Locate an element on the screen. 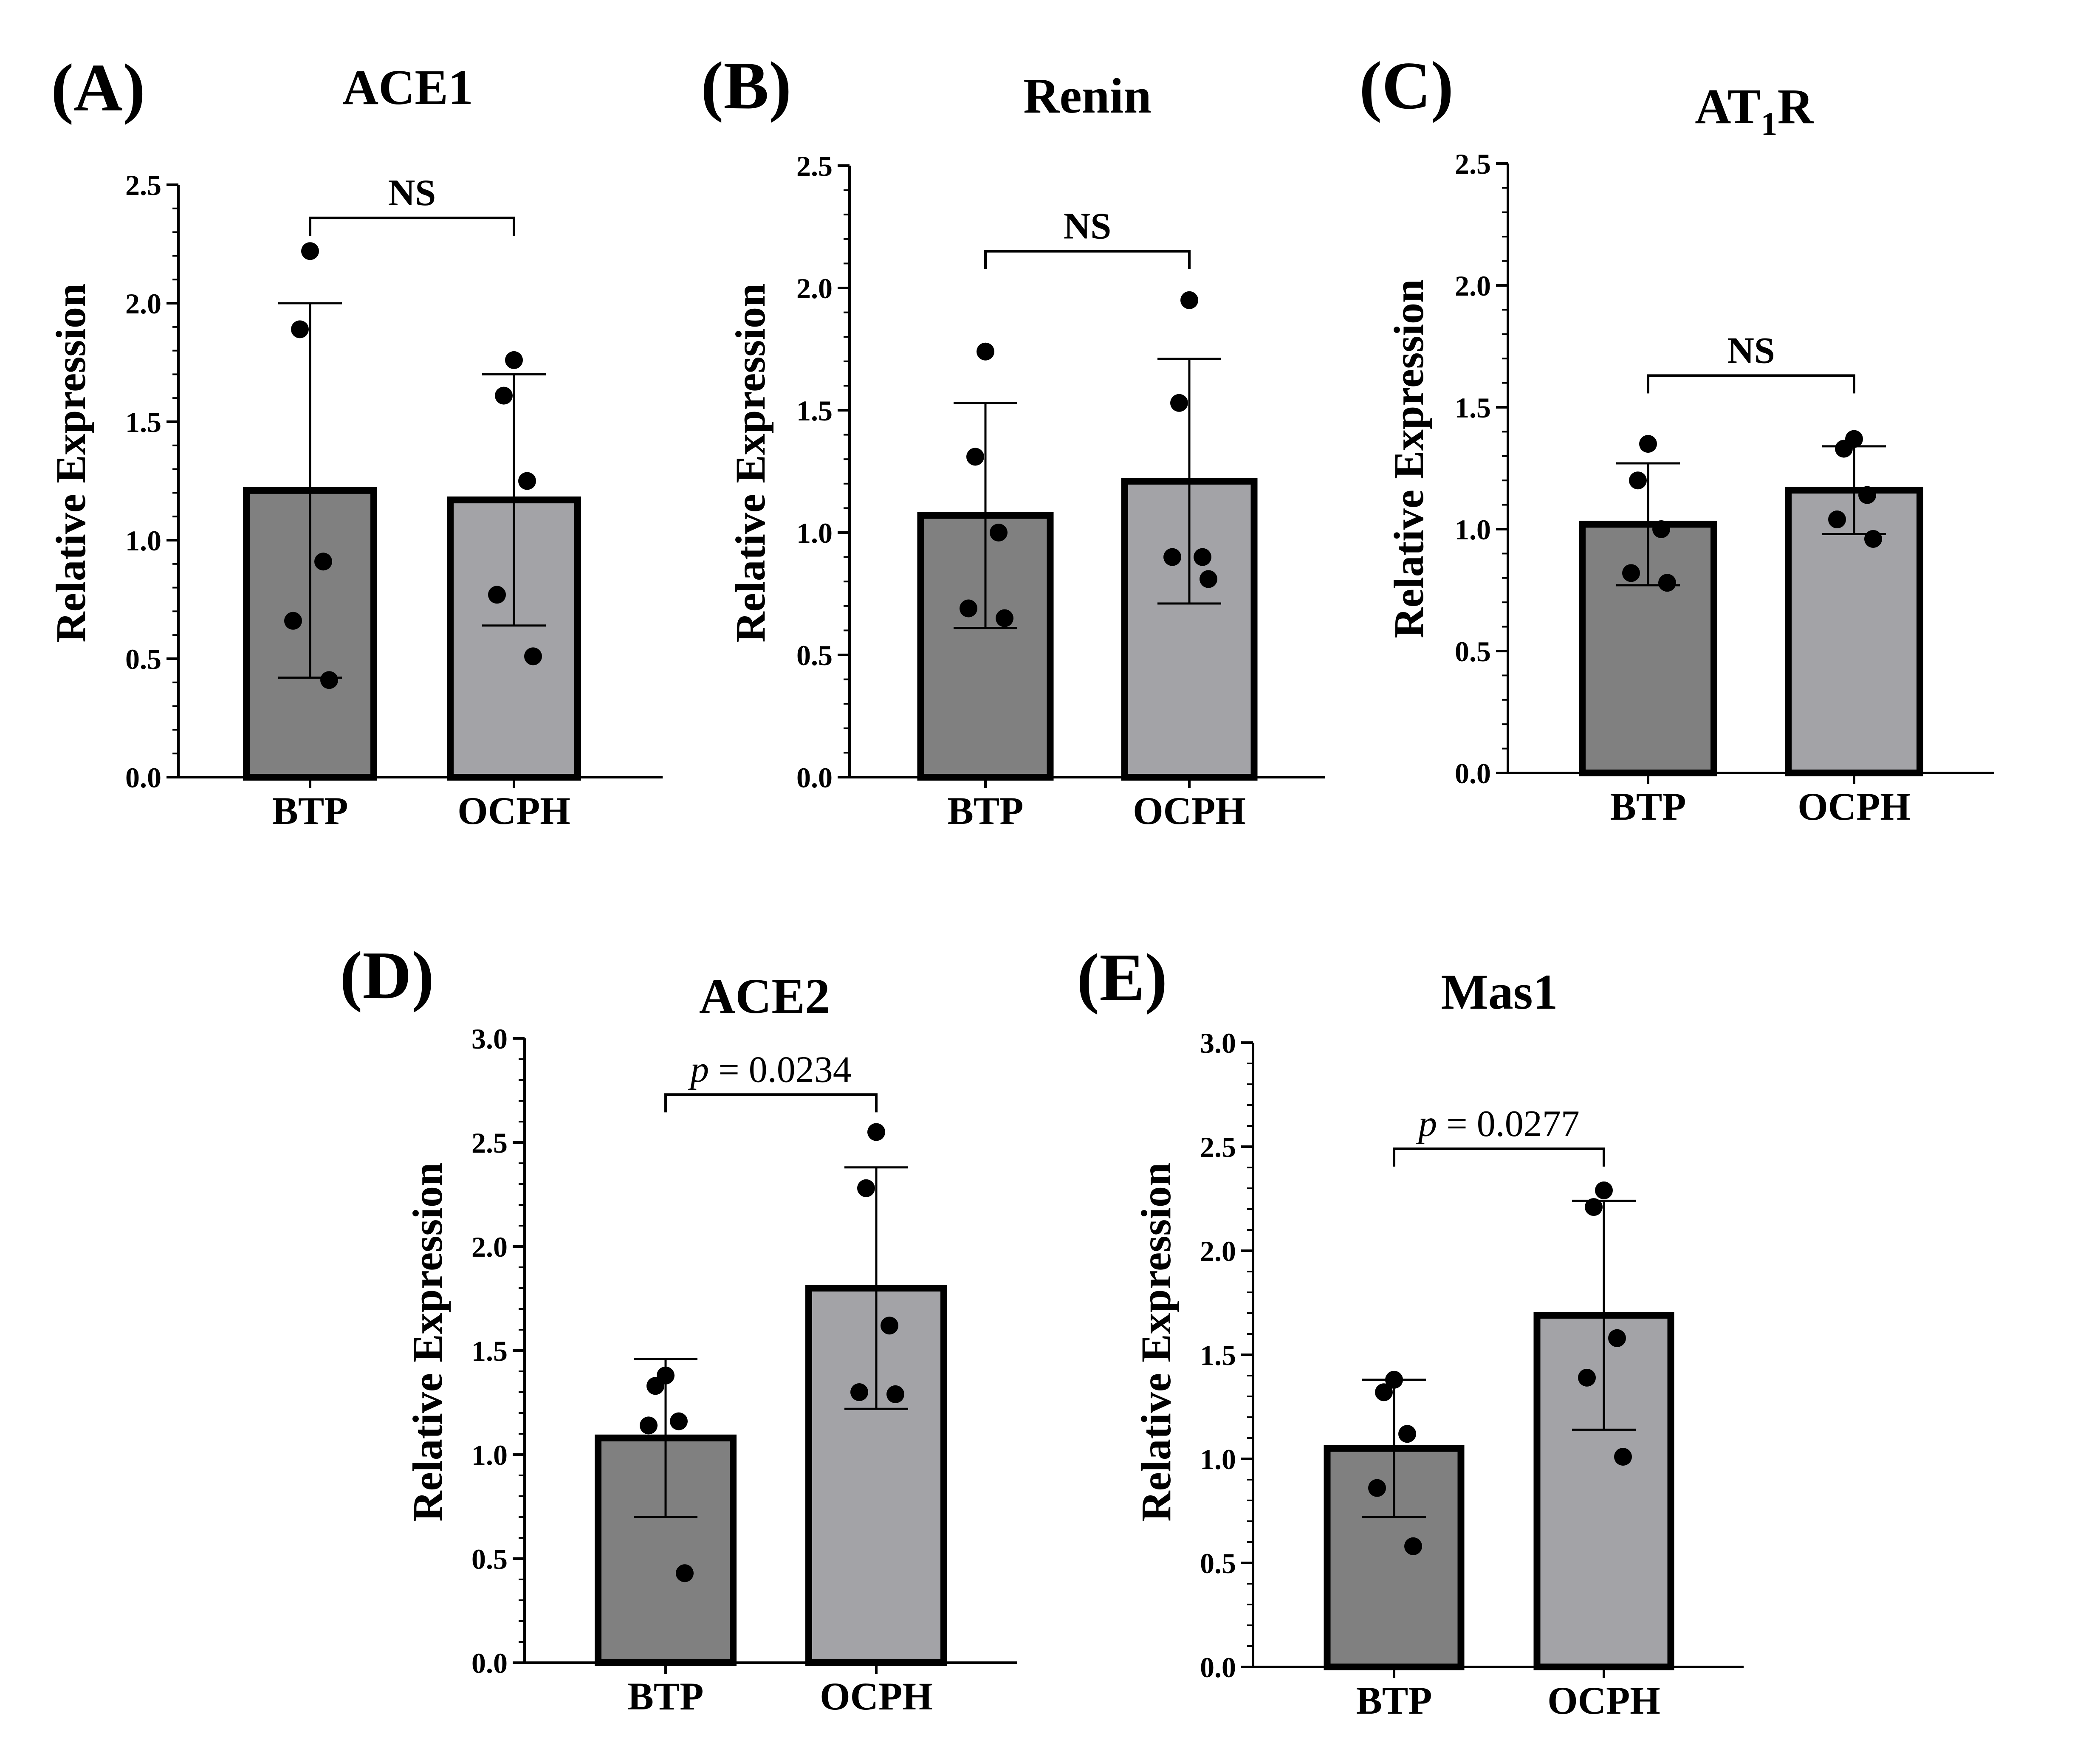  panel-letter: (A) is located at coordinates (98, 88).